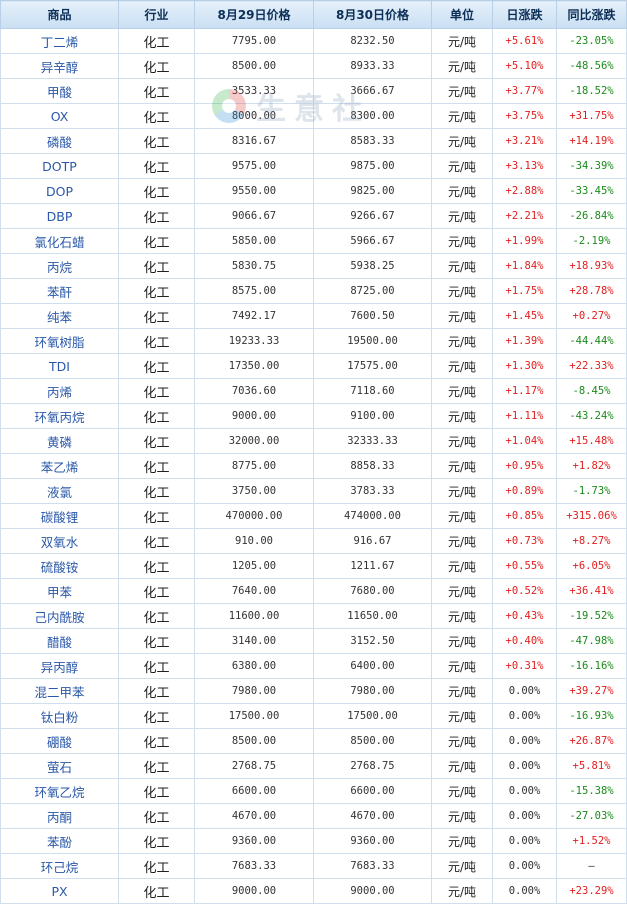 The image size is (627, 904). I want to click on yoy-change-cell: +1.82%, so click(591, 466).